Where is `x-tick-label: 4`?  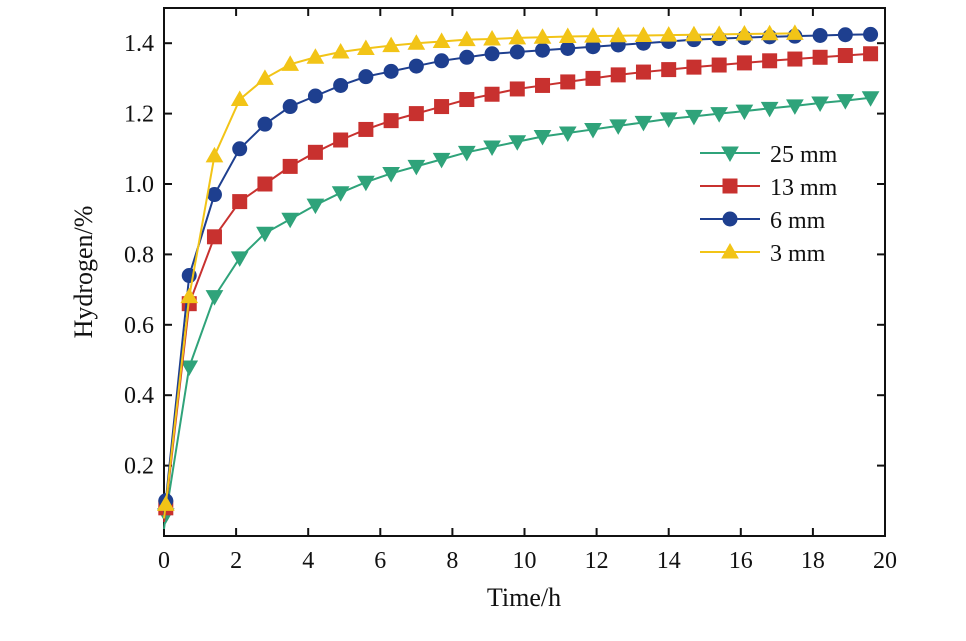
x-tick-label: 4 is located at coordinates (308, 561).